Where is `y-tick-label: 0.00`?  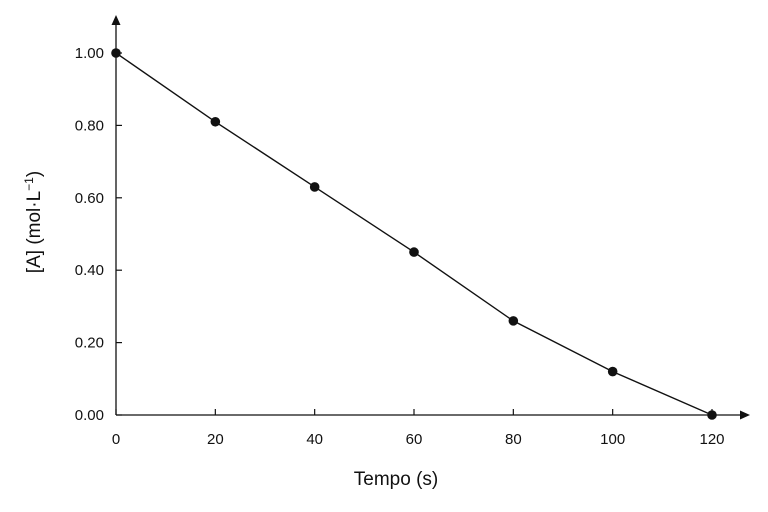 y-tick-label: 0.00 is located at coordinates (89, 415).